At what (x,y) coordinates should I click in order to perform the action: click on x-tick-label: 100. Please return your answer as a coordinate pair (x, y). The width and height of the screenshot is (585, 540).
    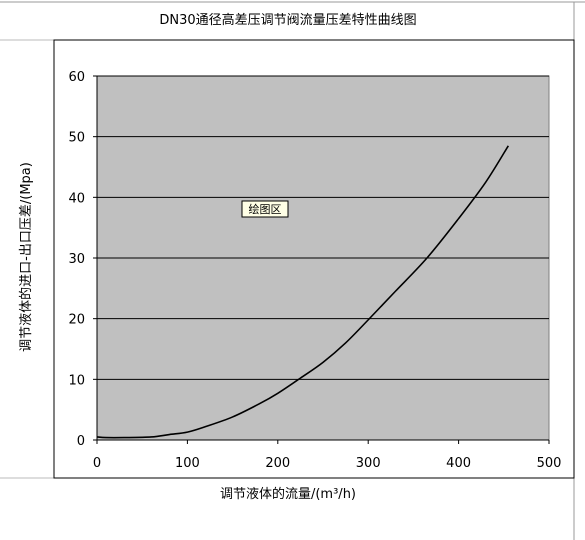
    Looking at the image, I should click on (187, 463).